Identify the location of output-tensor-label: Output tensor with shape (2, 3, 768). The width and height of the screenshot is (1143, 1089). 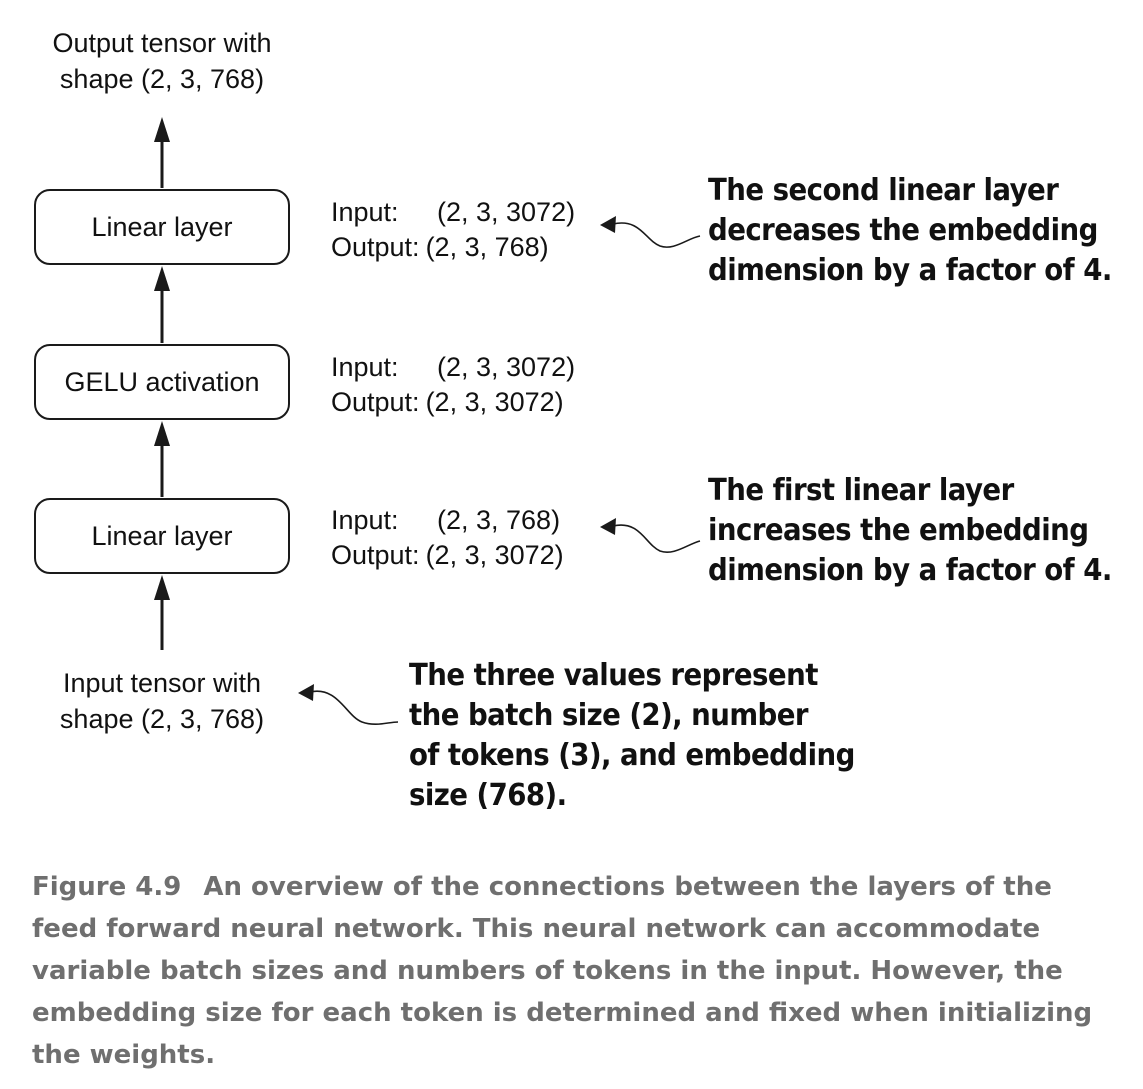
(162, 61).